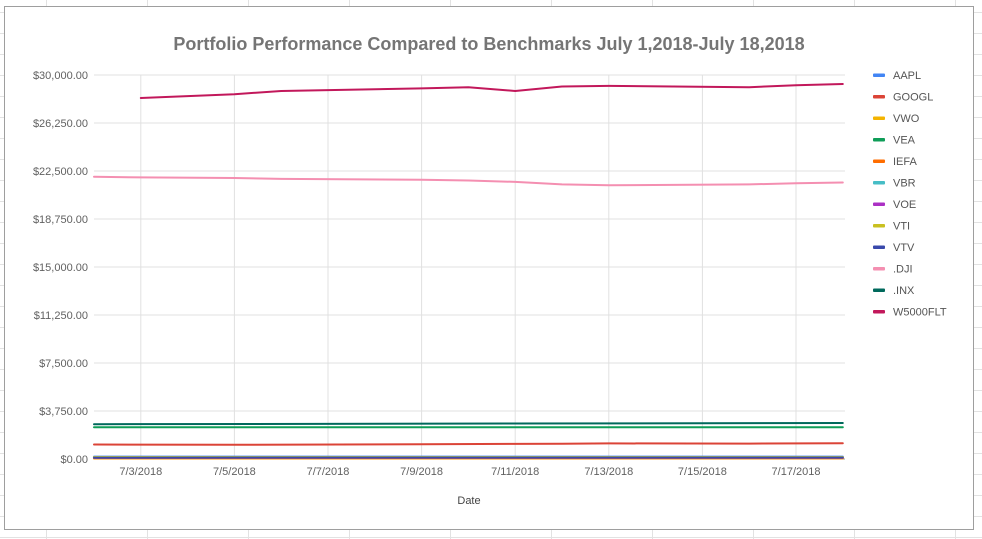  I want to click on legend-item: VEA, so click(894, 141).